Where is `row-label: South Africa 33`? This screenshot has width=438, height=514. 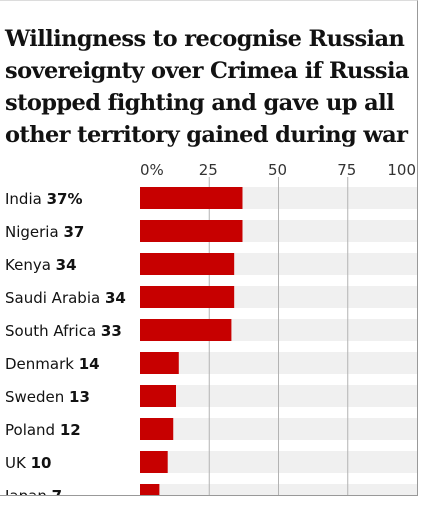
row-label: South Africa 33 is located at coordinates (63, 331).